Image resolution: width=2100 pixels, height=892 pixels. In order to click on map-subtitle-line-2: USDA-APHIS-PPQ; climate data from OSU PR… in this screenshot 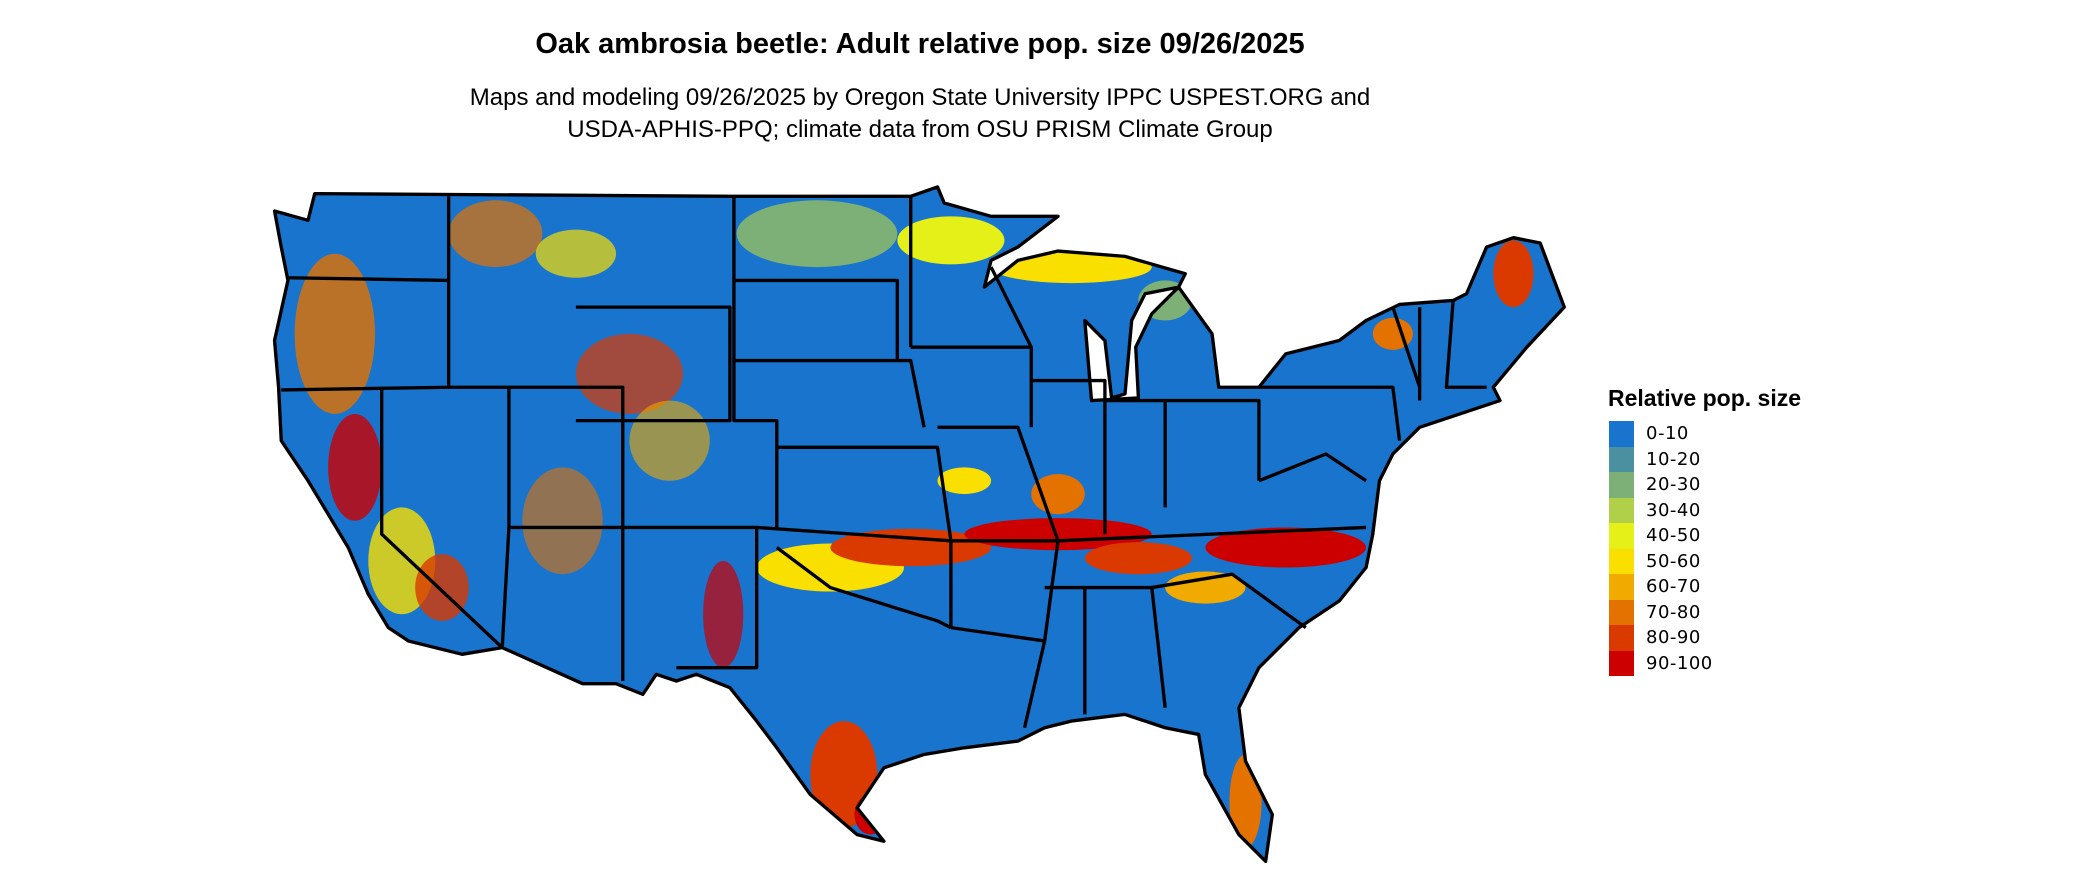, I will do `click(920, 129)`.